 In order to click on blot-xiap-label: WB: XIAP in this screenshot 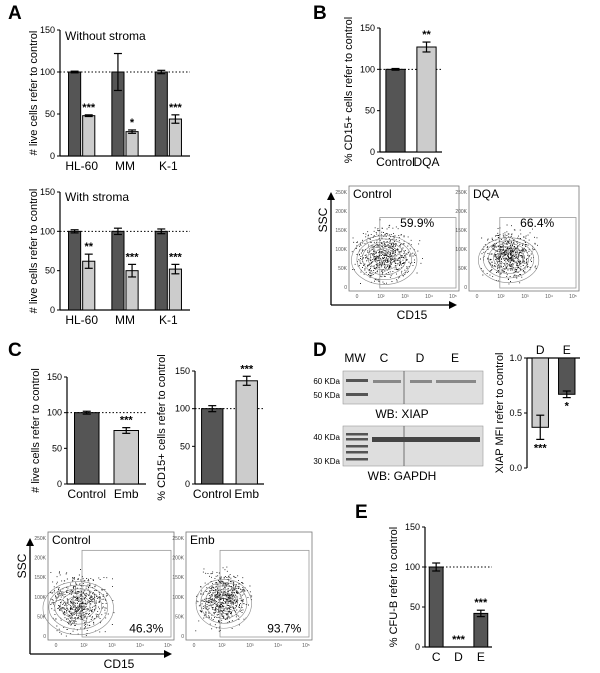, I will do `click(401, 414)`.